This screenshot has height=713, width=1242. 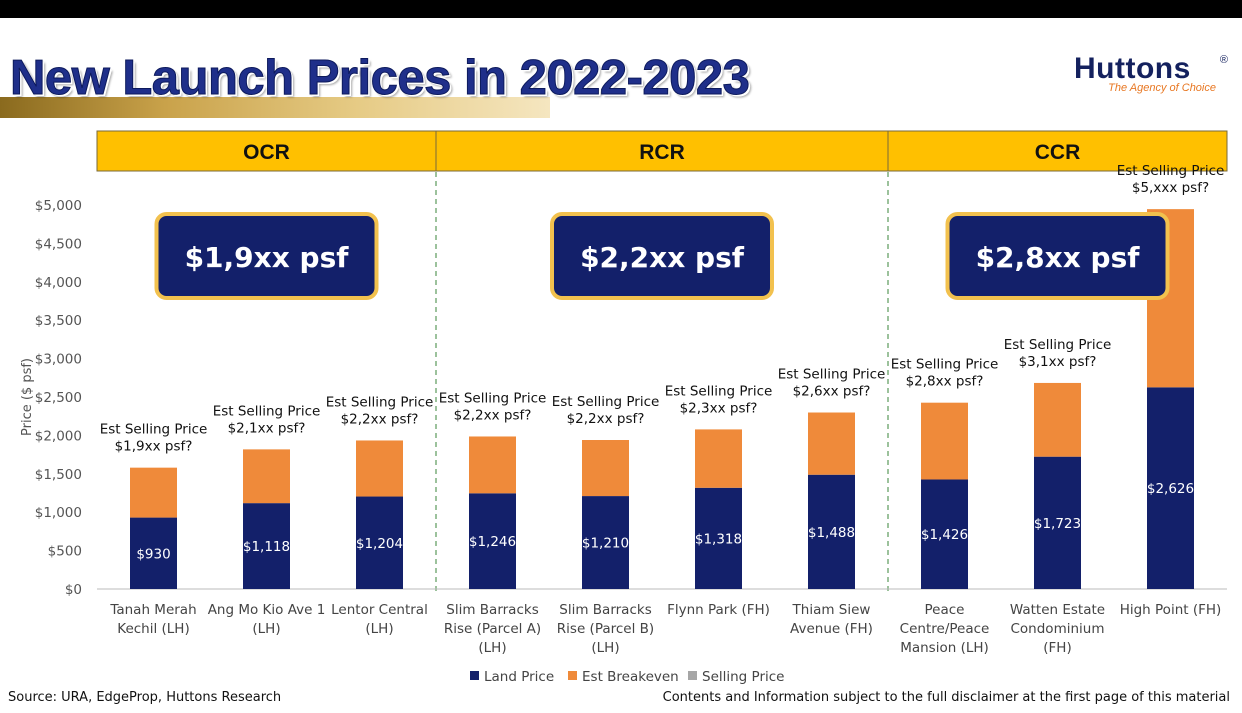 I want to click on y-tick-label: $0, so click(x=73, y=590).